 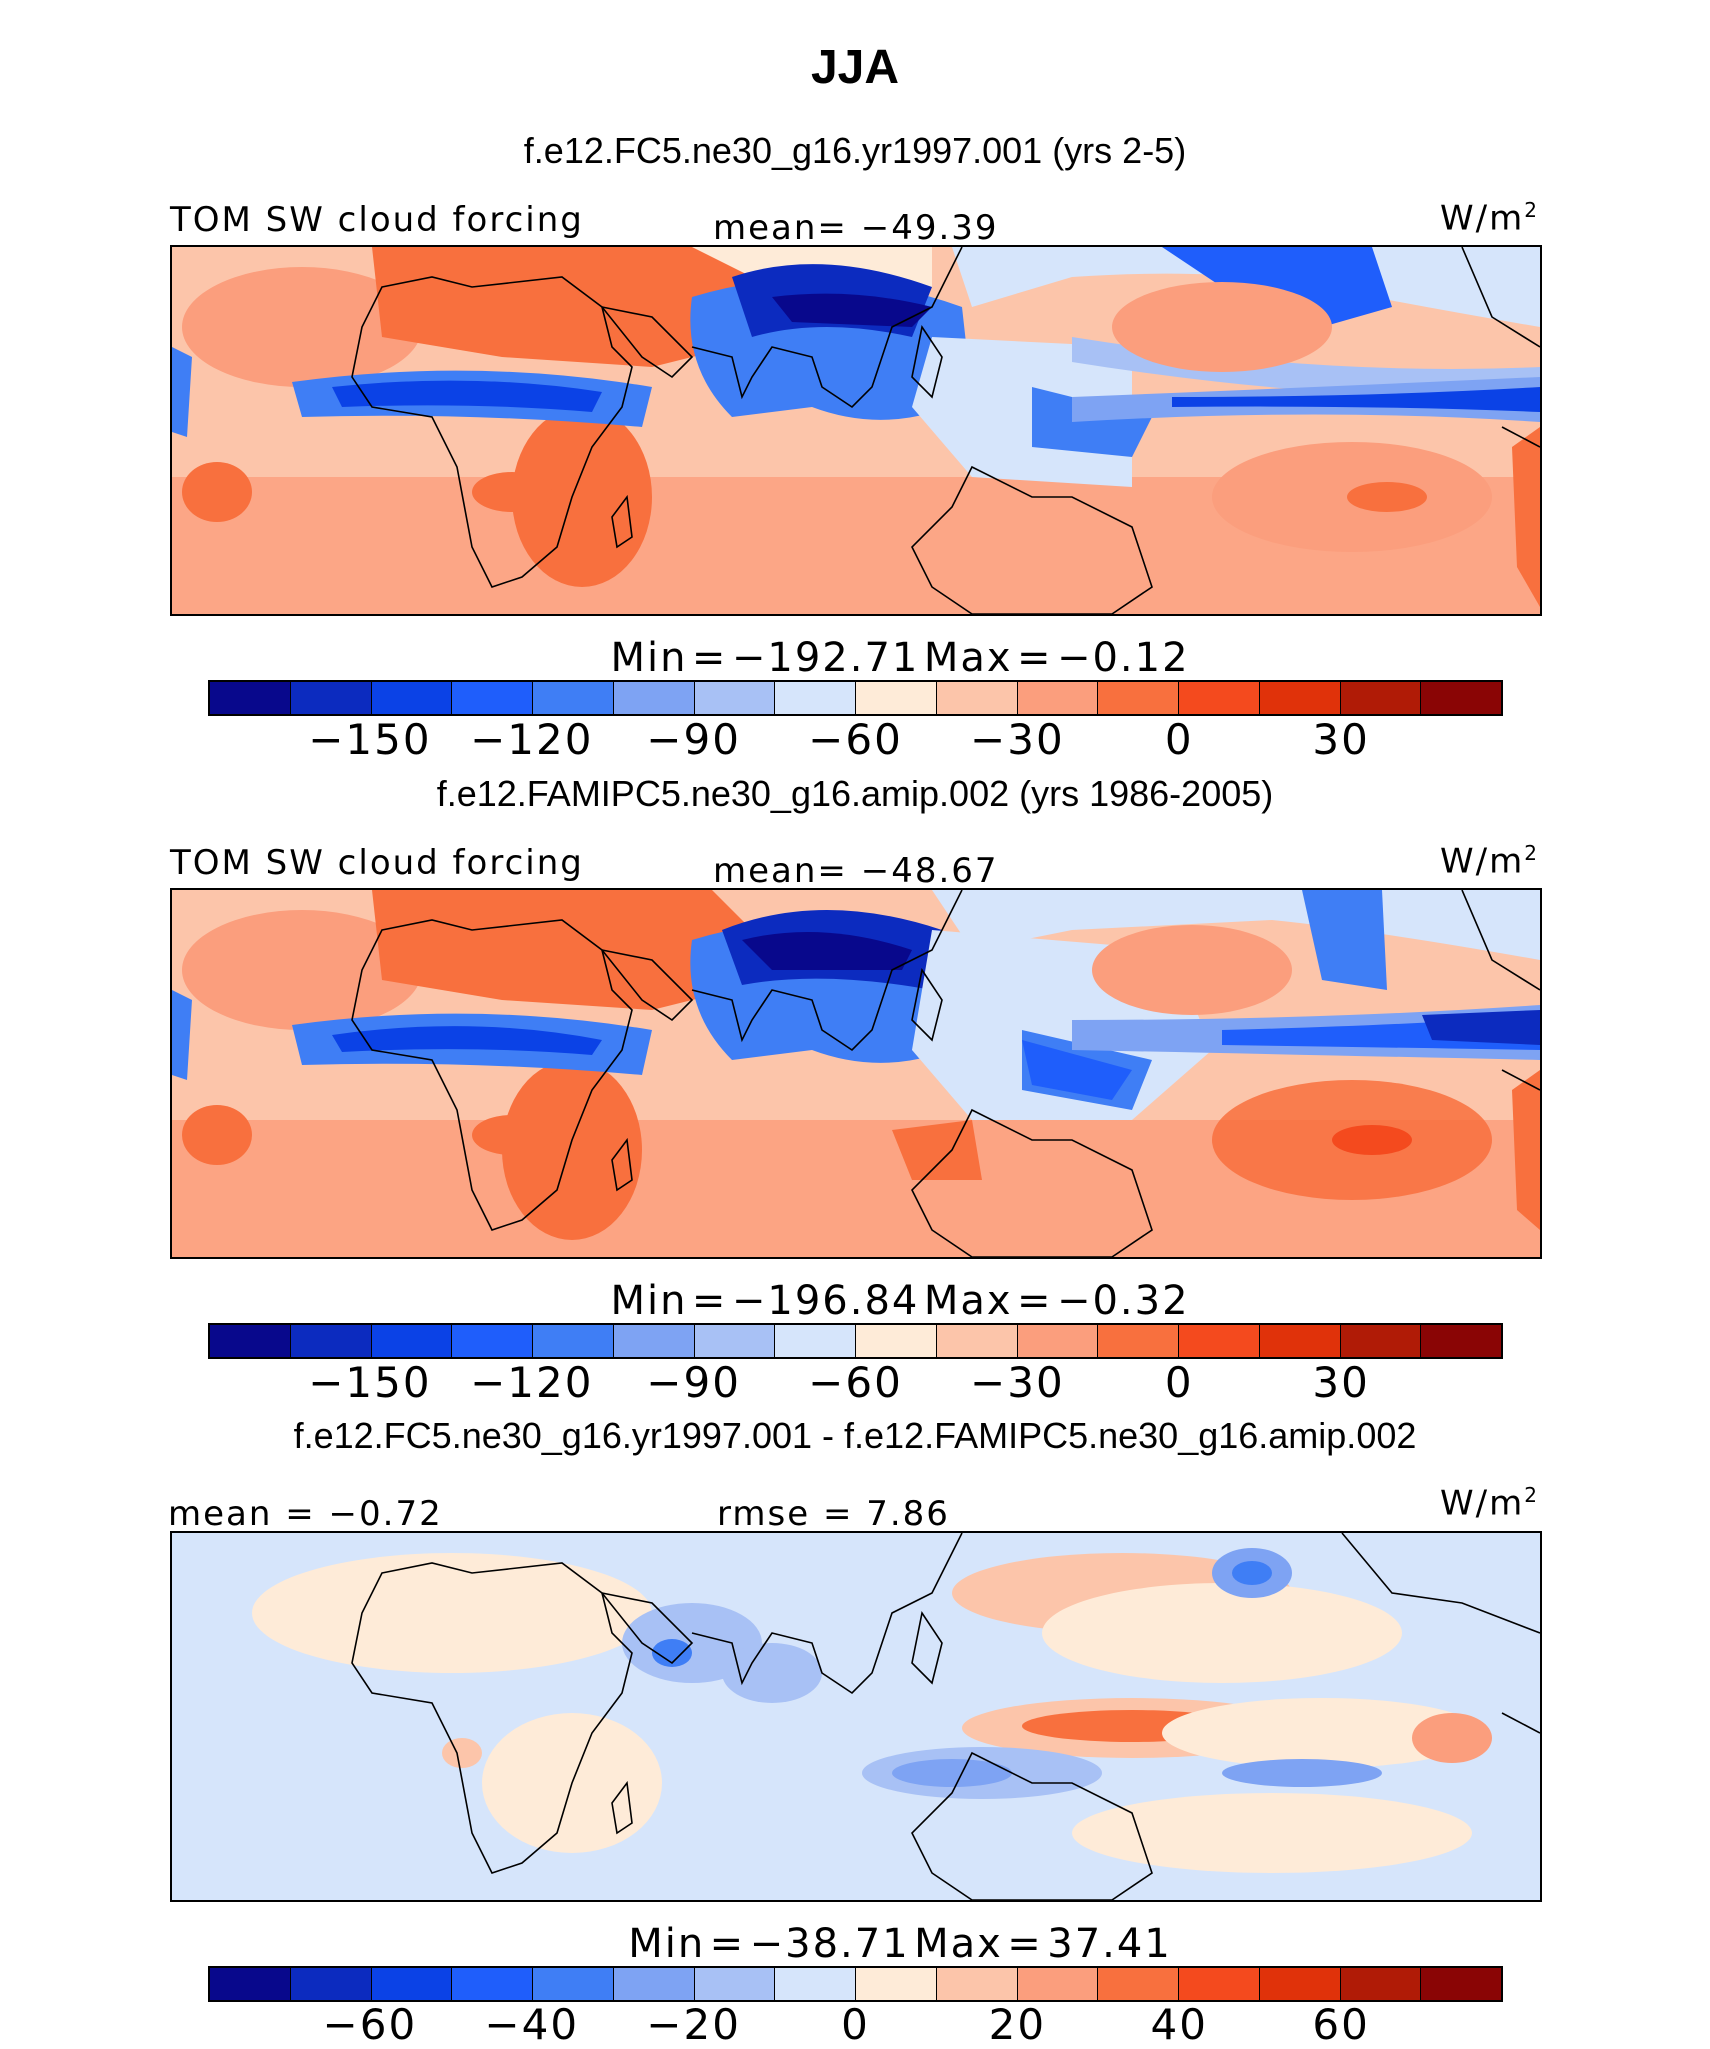 I want to click on panel1-minmax: Min = −192.71 Max = −0.12, so click(x=900, y=658).